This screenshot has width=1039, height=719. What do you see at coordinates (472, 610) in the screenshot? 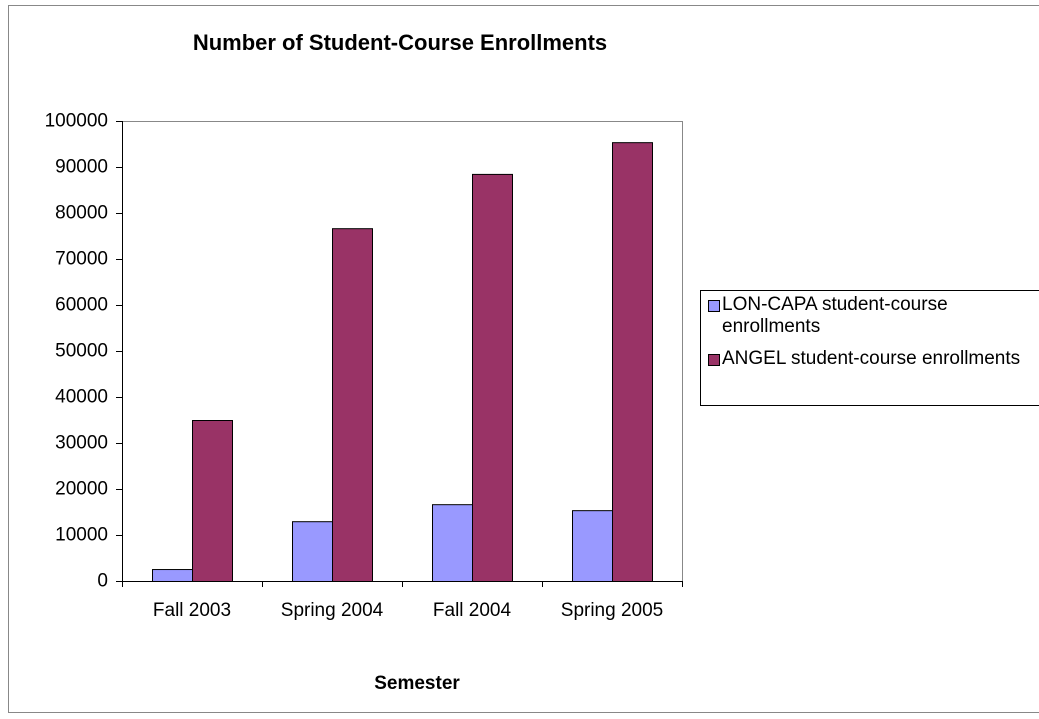
I see `x-tick-label: Fall 2004` at bounding box center [472, 610].